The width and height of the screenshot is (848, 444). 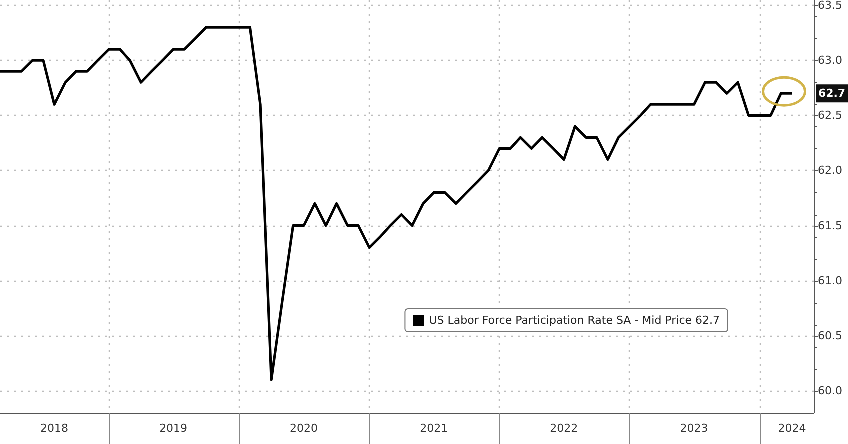 What do you see at coordinates (564, 428) in the screenshot?
I see `x-tick-label: 2022` at bounding box center [564, 428].